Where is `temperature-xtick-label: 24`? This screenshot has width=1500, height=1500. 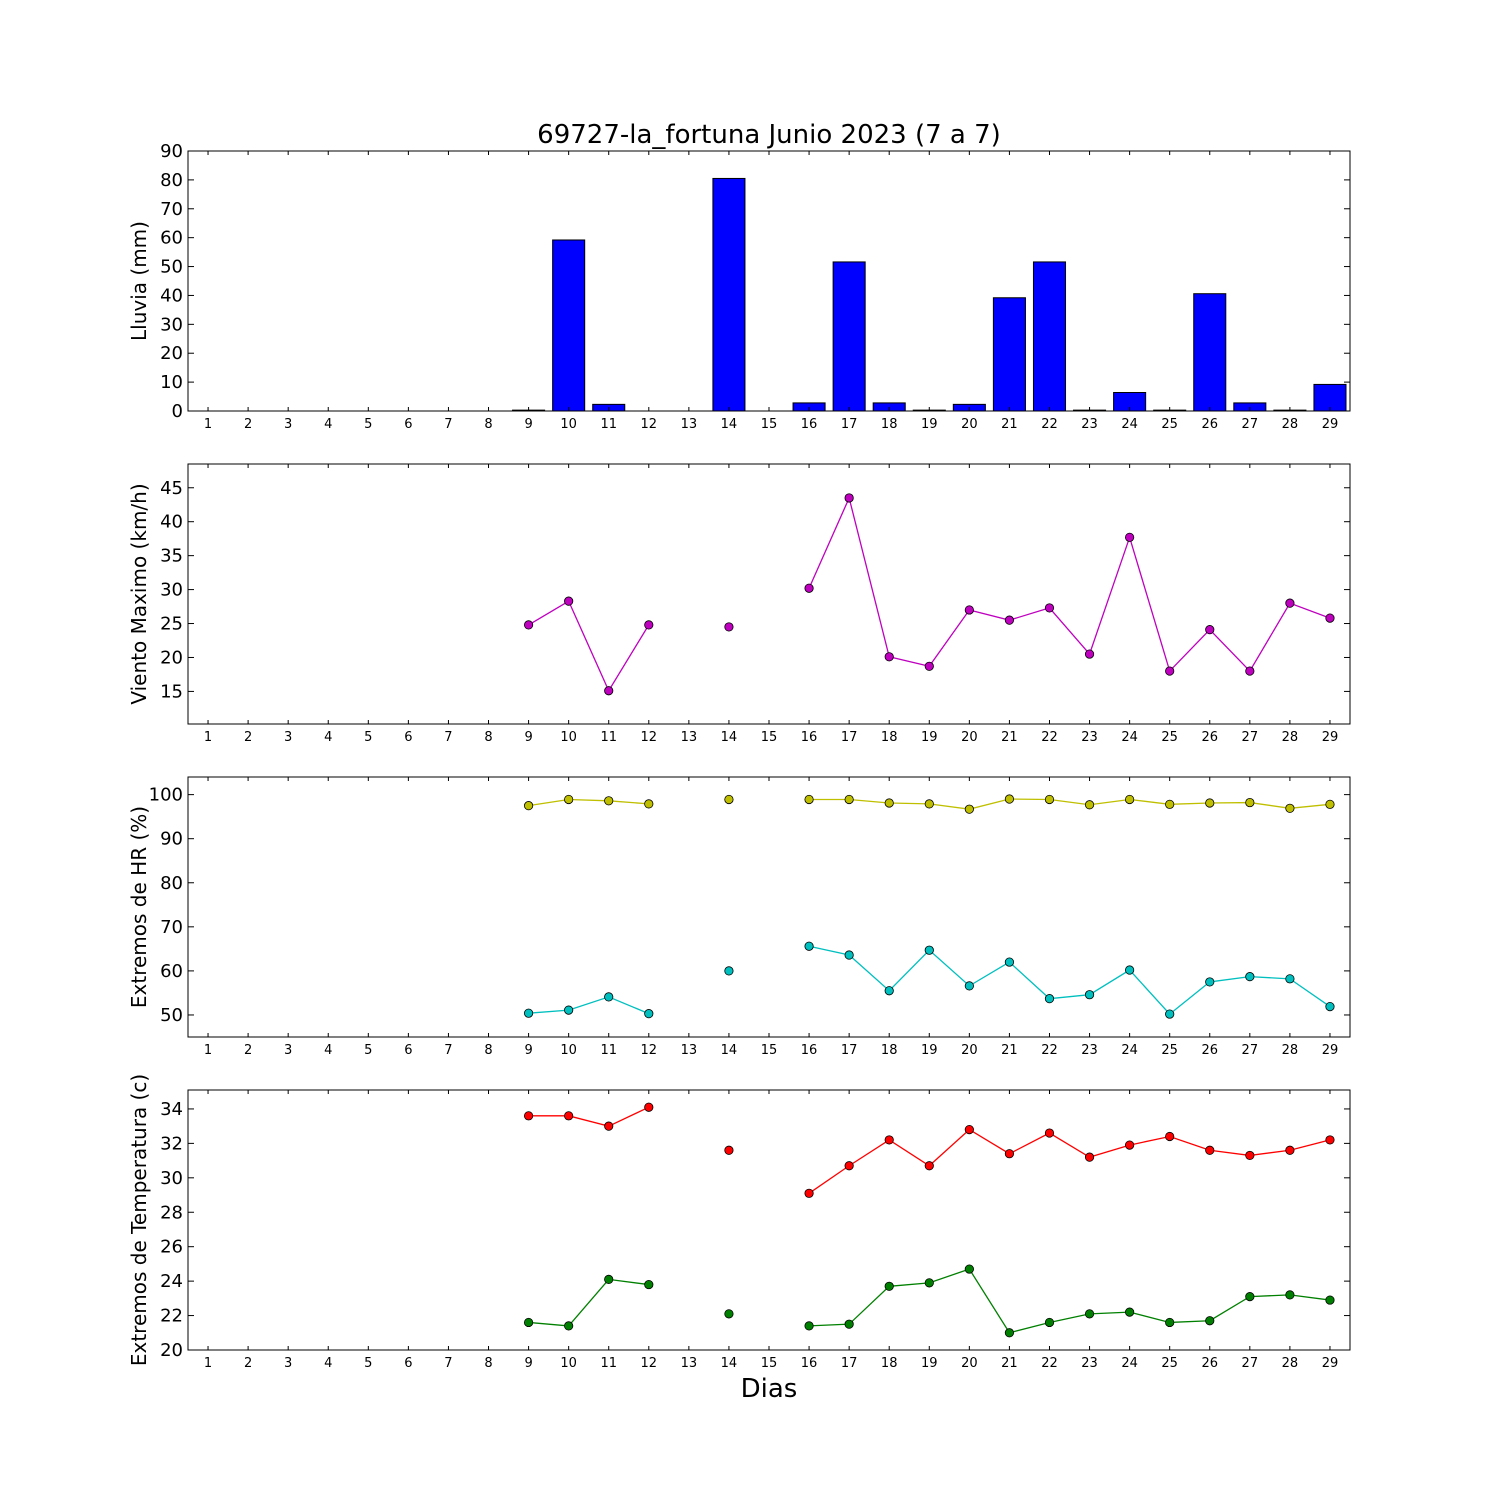 temperature-xtick-label: 24 is located at coordinates (1129, 1363).